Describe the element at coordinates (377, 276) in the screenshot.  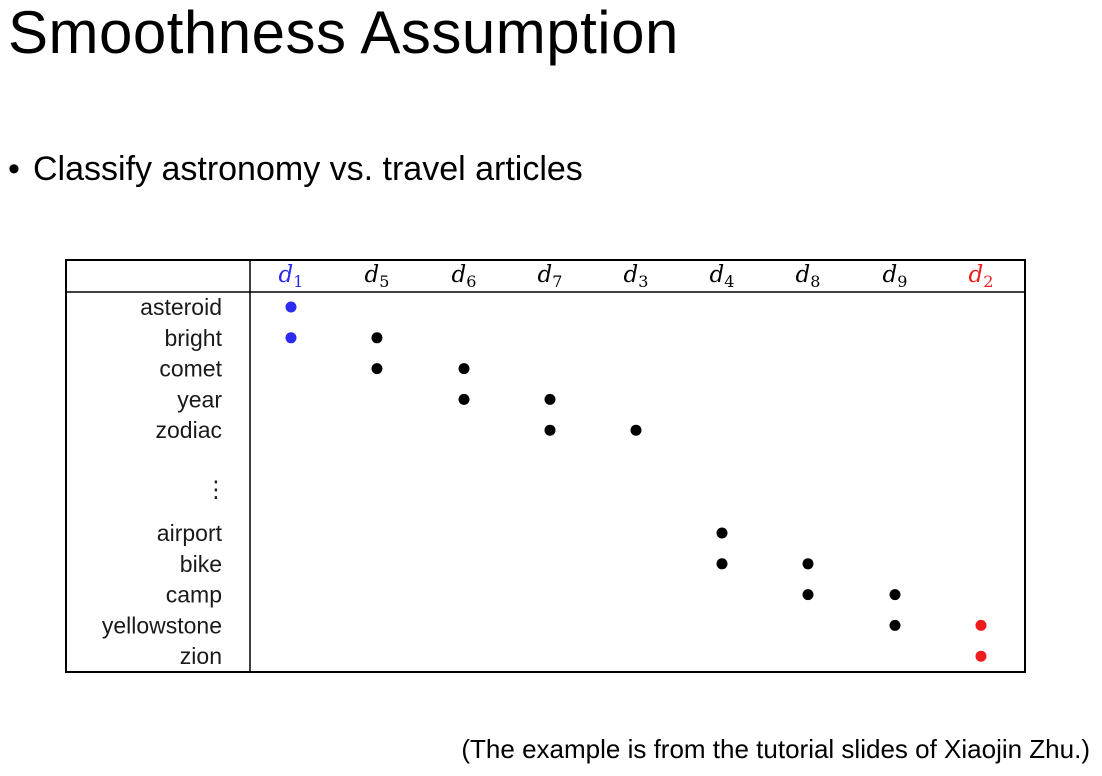
I see `column-header-d5: d5` at that location.